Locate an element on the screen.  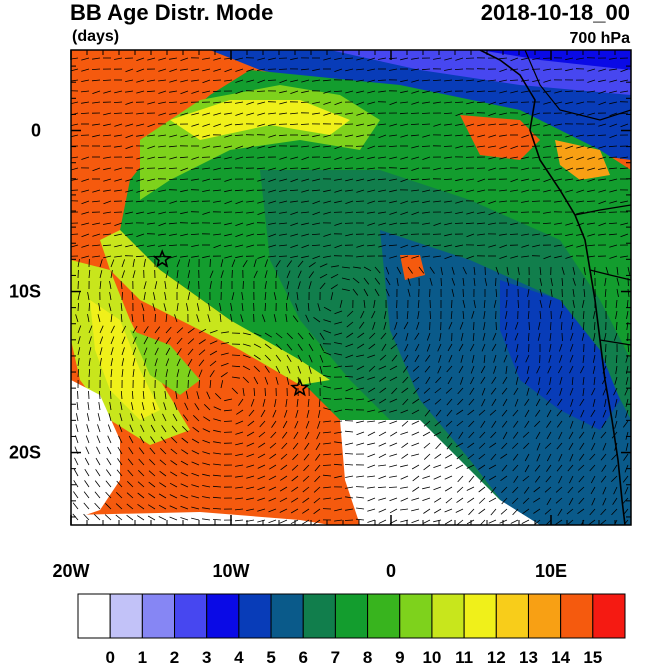
colorbar-label: 6 is located at coordinates (302, 657).